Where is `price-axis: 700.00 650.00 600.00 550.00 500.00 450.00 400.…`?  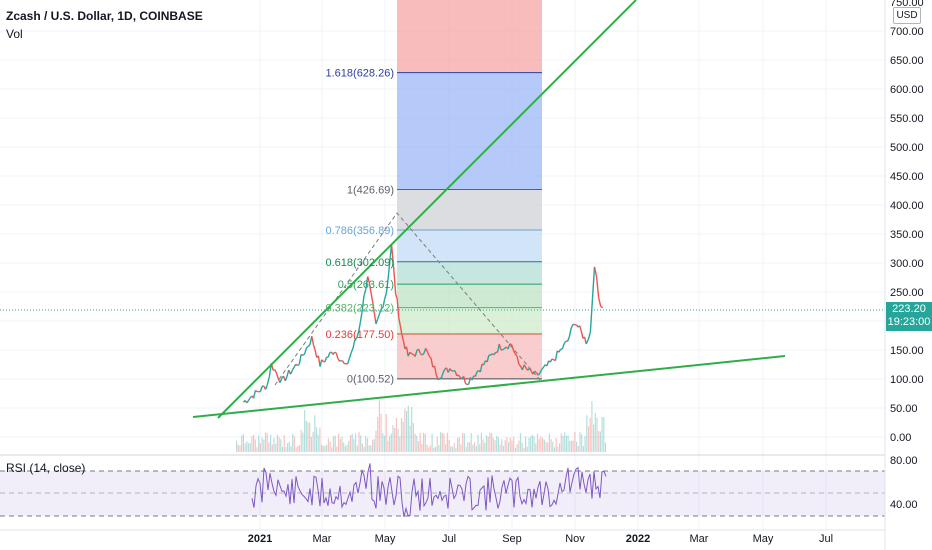
price-axis: 700.00 650.00 600.00 550.00 500.00 450.00 400.… is located at coordinates (907, 222).